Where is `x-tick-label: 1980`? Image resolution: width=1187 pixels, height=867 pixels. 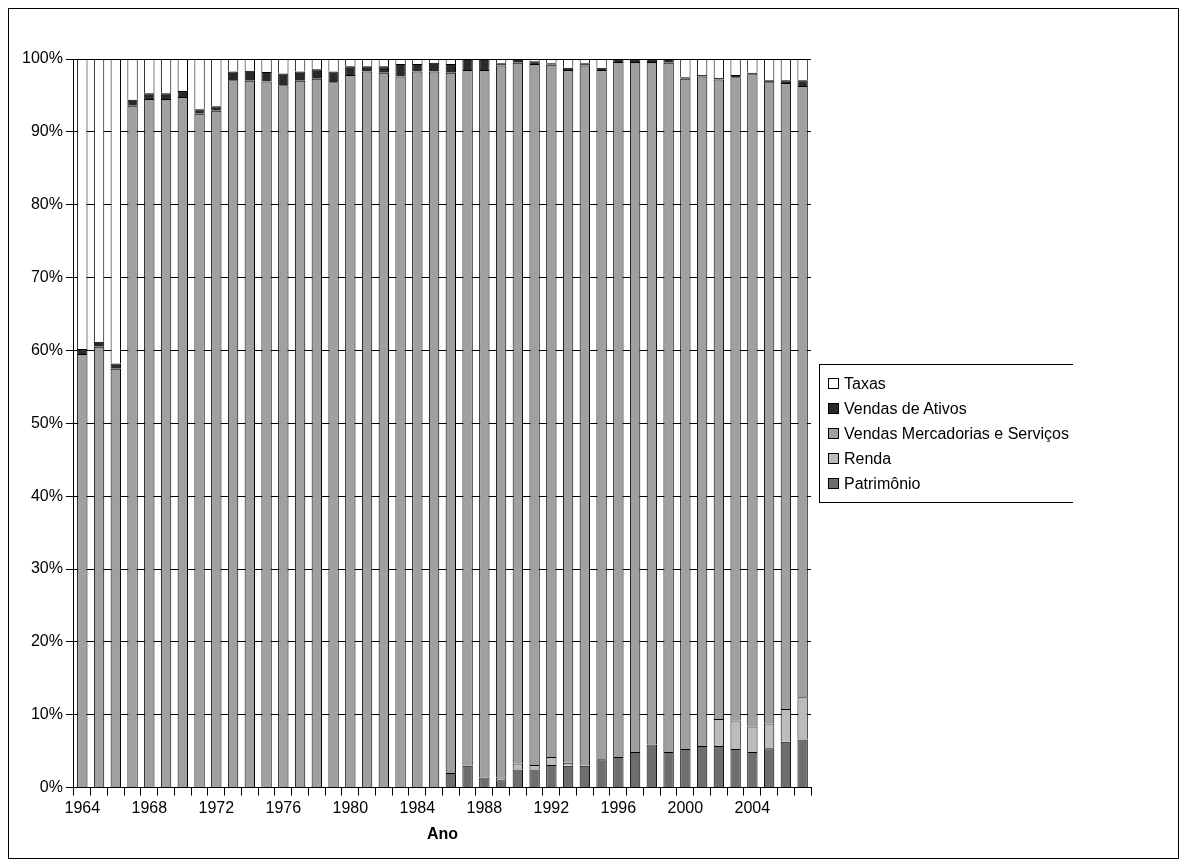 x-tick-label: 1980 is located at coordinates (350, 807).